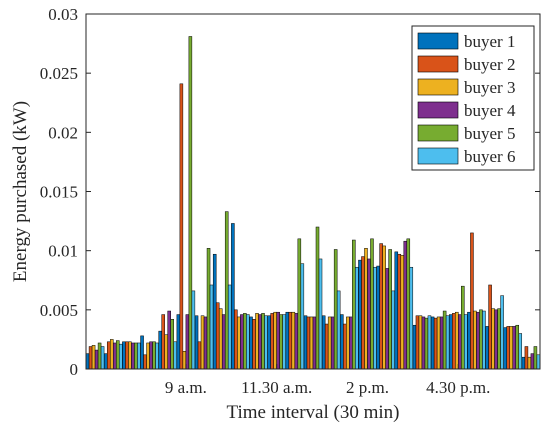 Image resolution: width=550 pixels, height=429 pixels. Describe the element at coordinates (59, 192) in the screenshot. I see `y-tick-label: 0.015` at that location.